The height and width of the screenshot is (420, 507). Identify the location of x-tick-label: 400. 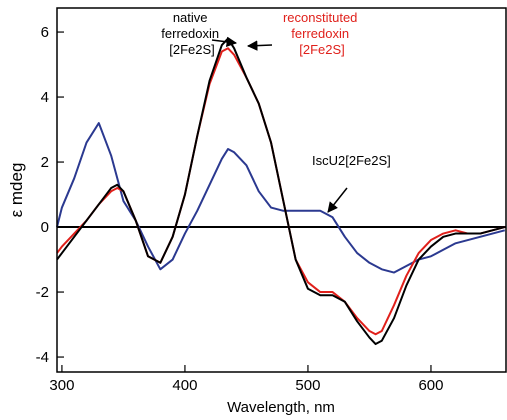
(184, 385).